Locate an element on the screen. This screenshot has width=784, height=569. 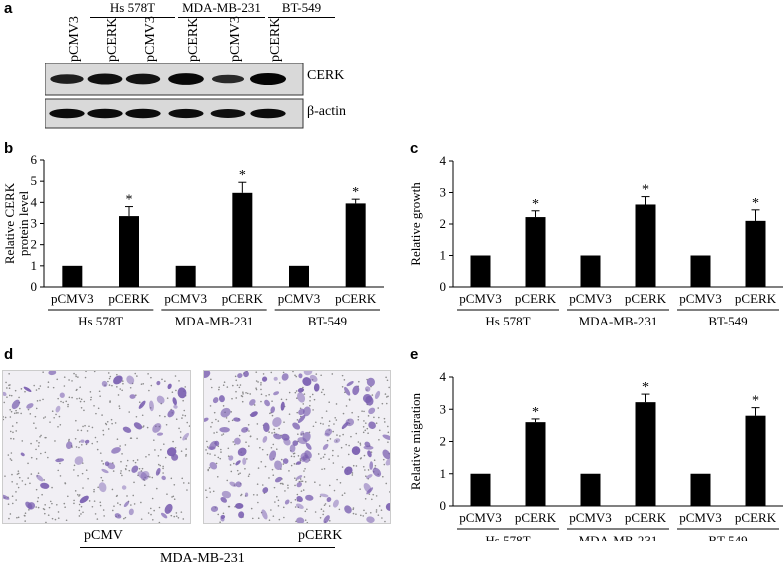
y-tick-label: 3 is located at coordinates (443, 192).